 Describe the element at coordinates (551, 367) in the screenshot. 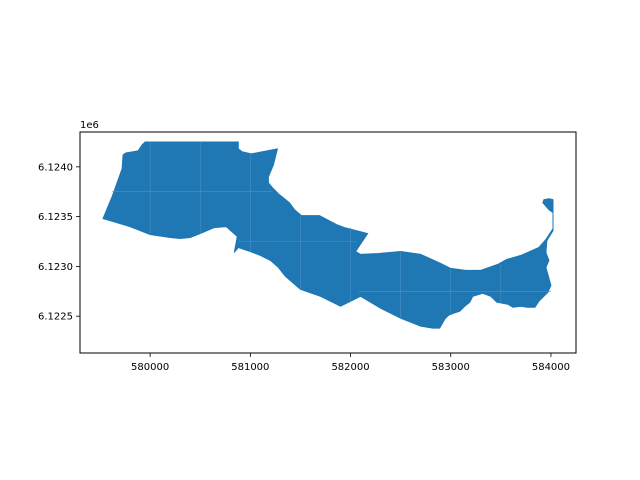

I see `x-tick-label: 584000` at that location.